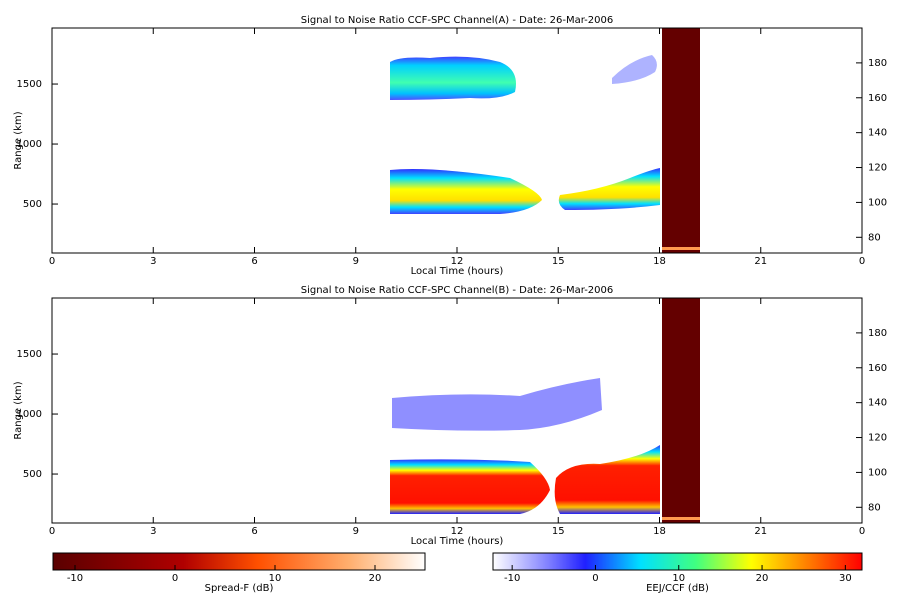  I want to click on echo-regions-b, so click(545, 410).